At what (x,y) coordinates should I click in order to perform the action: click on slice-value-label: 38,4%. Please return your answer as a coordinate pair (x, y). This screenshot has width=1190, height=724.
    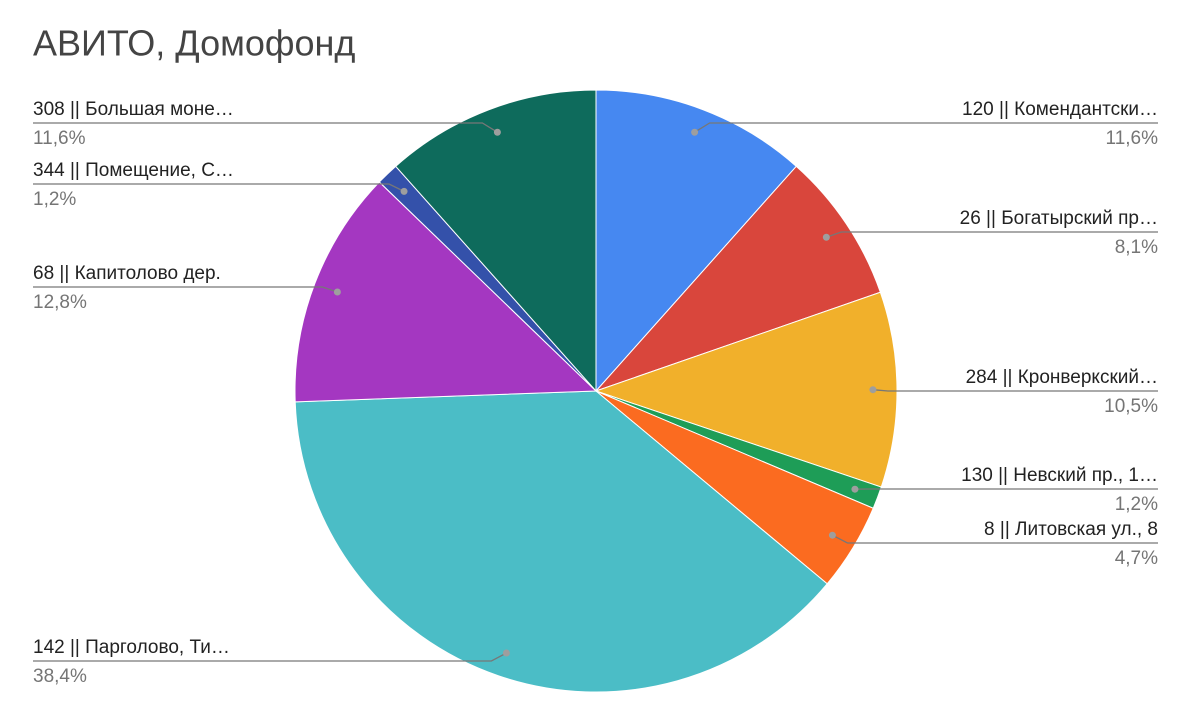
    Looking at the image, I should click on (60, 676).